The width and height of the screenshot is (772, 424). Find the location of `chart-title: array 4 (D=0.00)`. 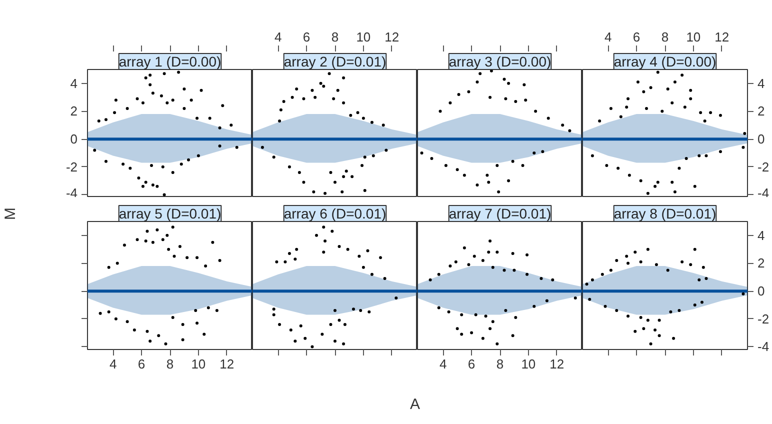

chart-title: array 4 (D=0.00) is located at coordinates (665, 62).